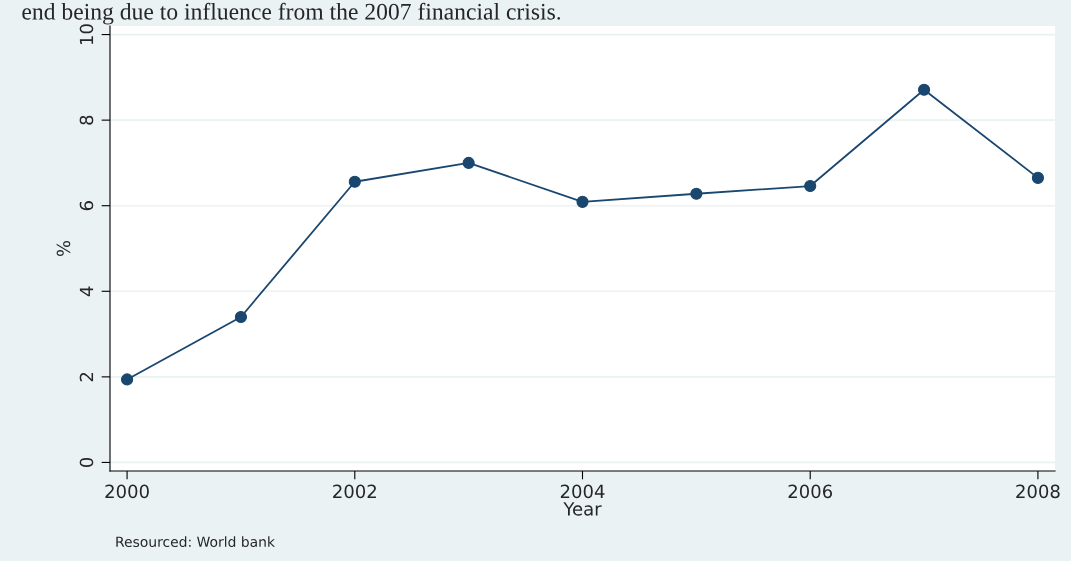  What do you see at coordinates (354, 491) in the screenshot?
I see `x-tick-label: 2002` at bounding box center [354, 491].